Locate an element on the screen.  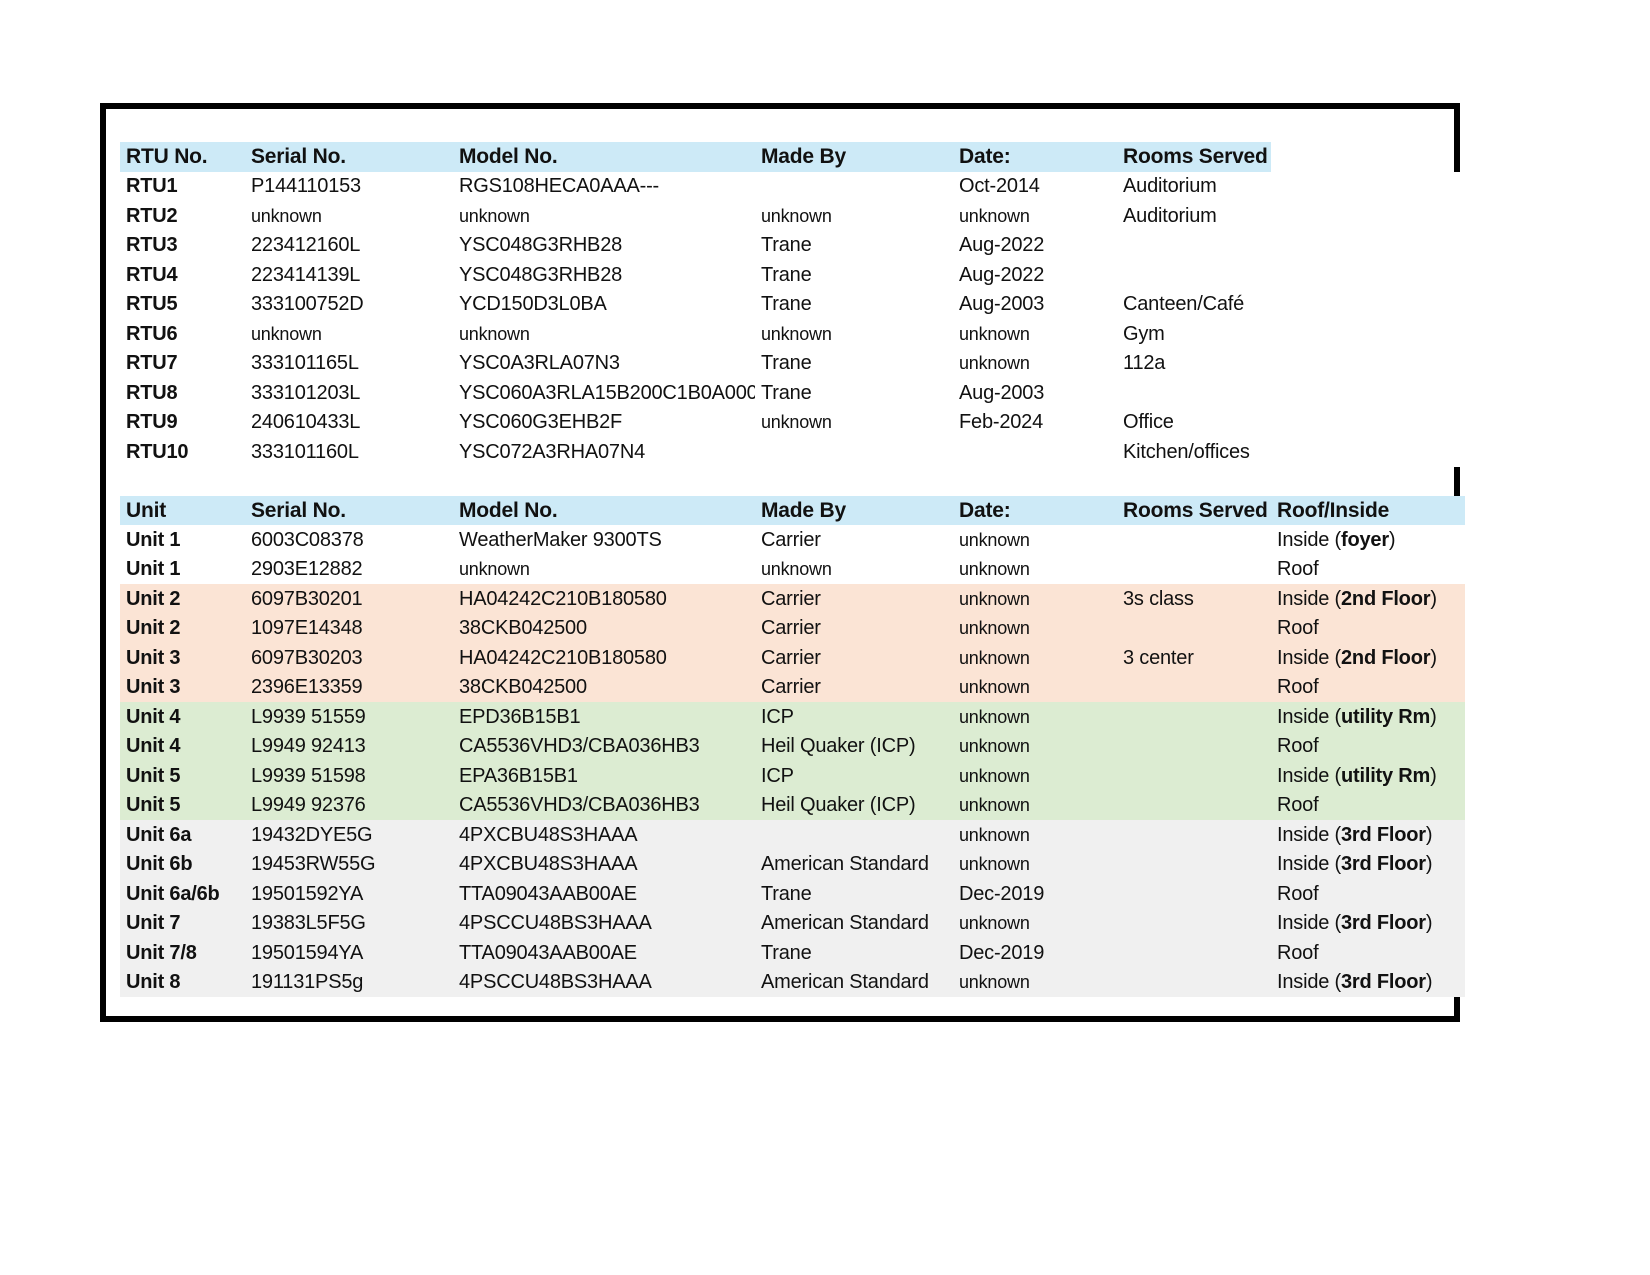
table-cell: Auditorium is located at coordinates (1170, 186).